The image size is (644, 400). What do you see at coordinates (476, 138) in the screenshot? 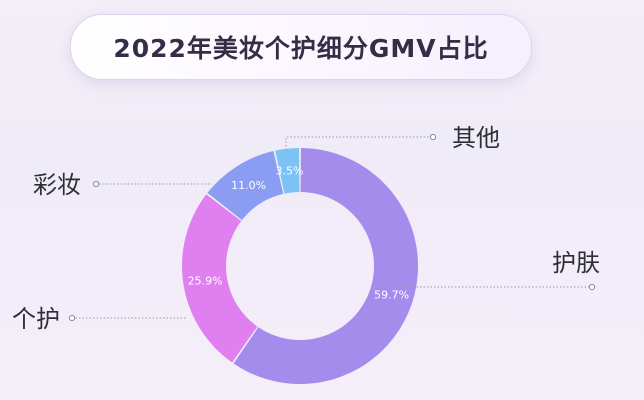
I see `category-label-3: 其他` at bounding box center [476, 138].